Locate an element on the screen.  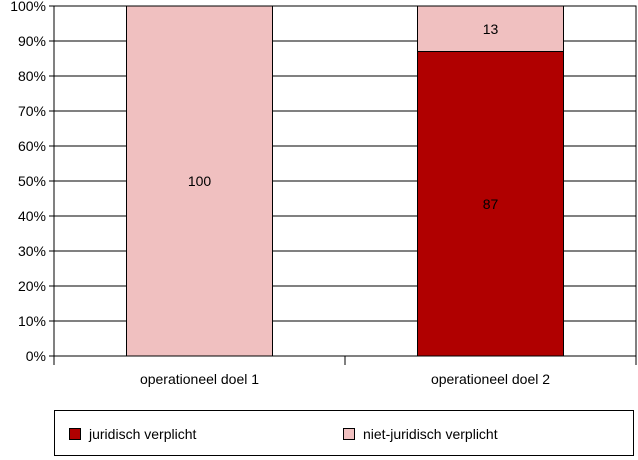
data-label: 13 is located at coordinates (491, 29).